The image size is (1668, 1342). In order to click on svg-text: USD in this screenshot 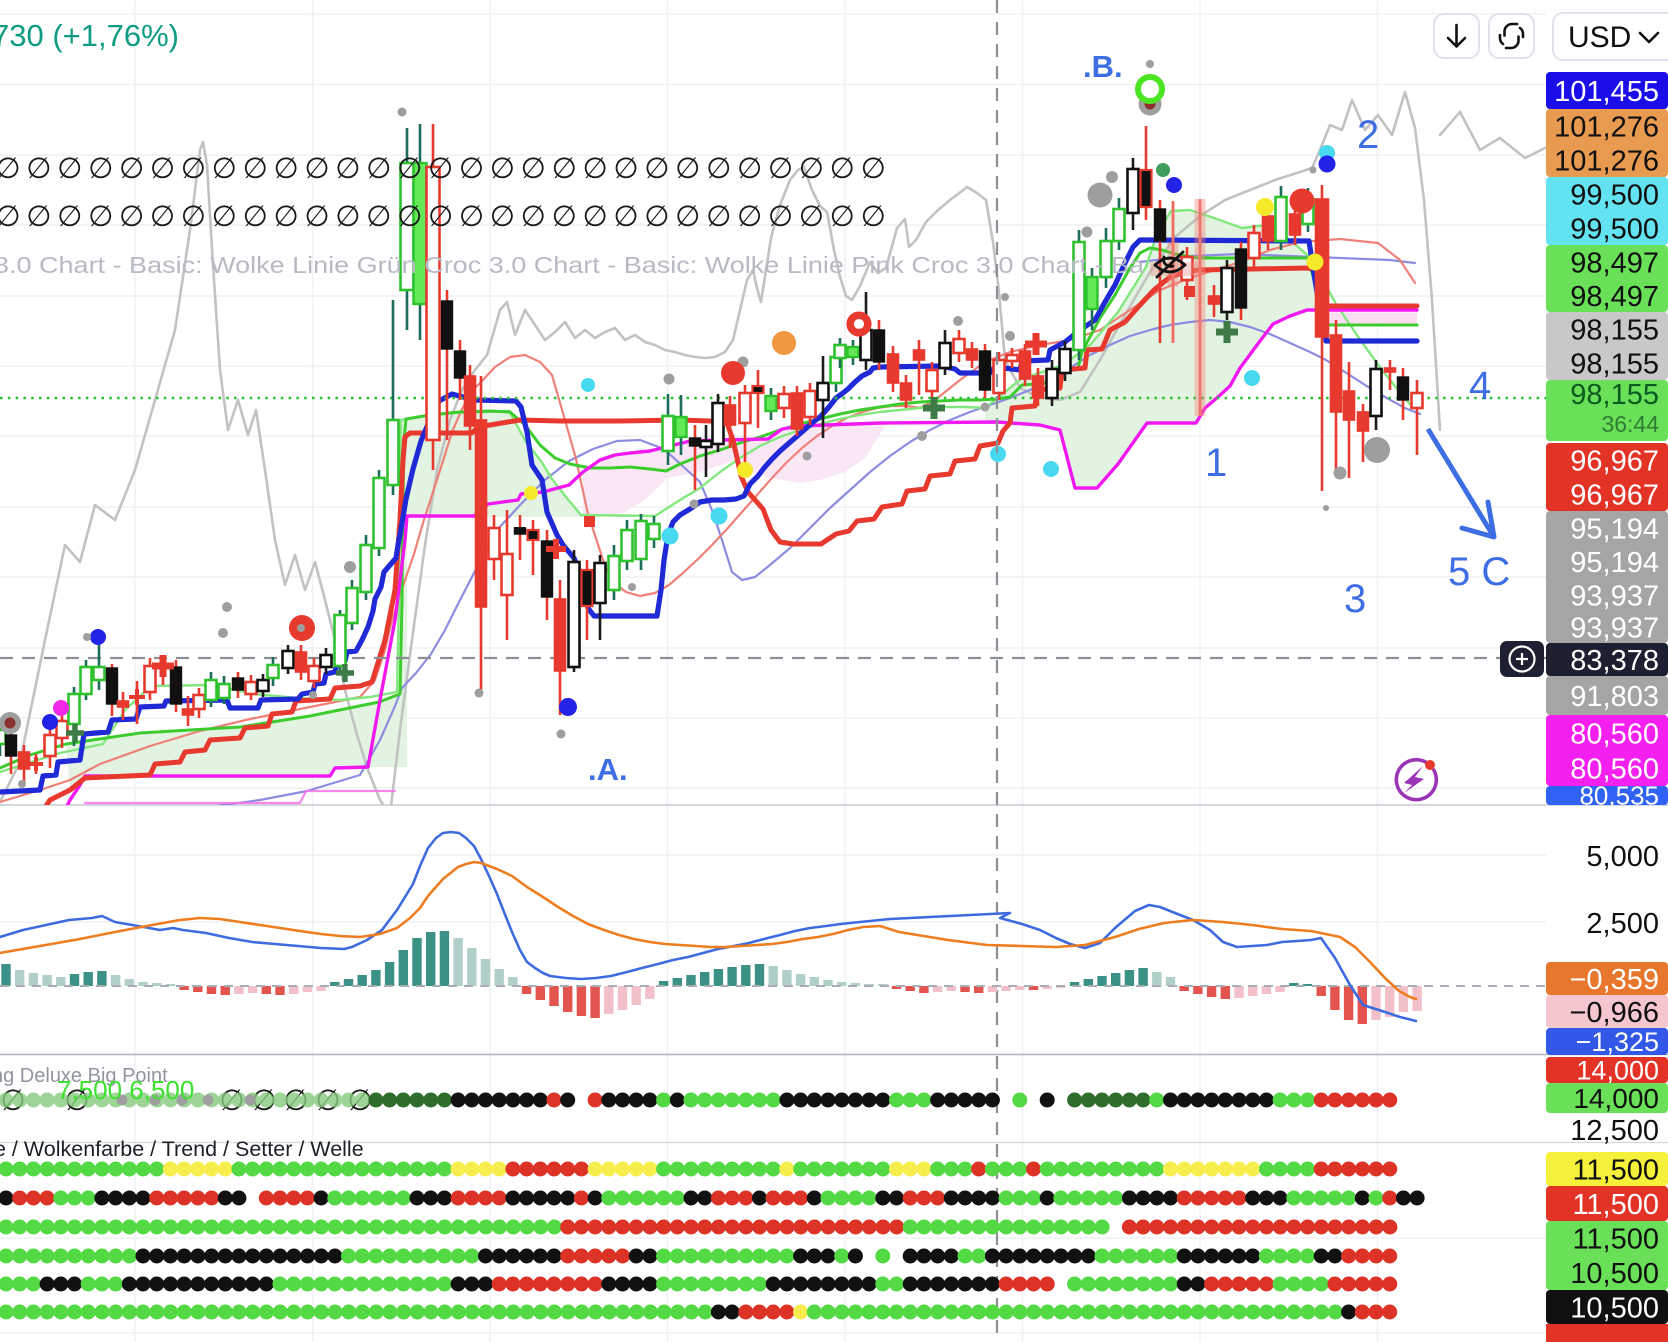, I will do `click(1599, 37)`.